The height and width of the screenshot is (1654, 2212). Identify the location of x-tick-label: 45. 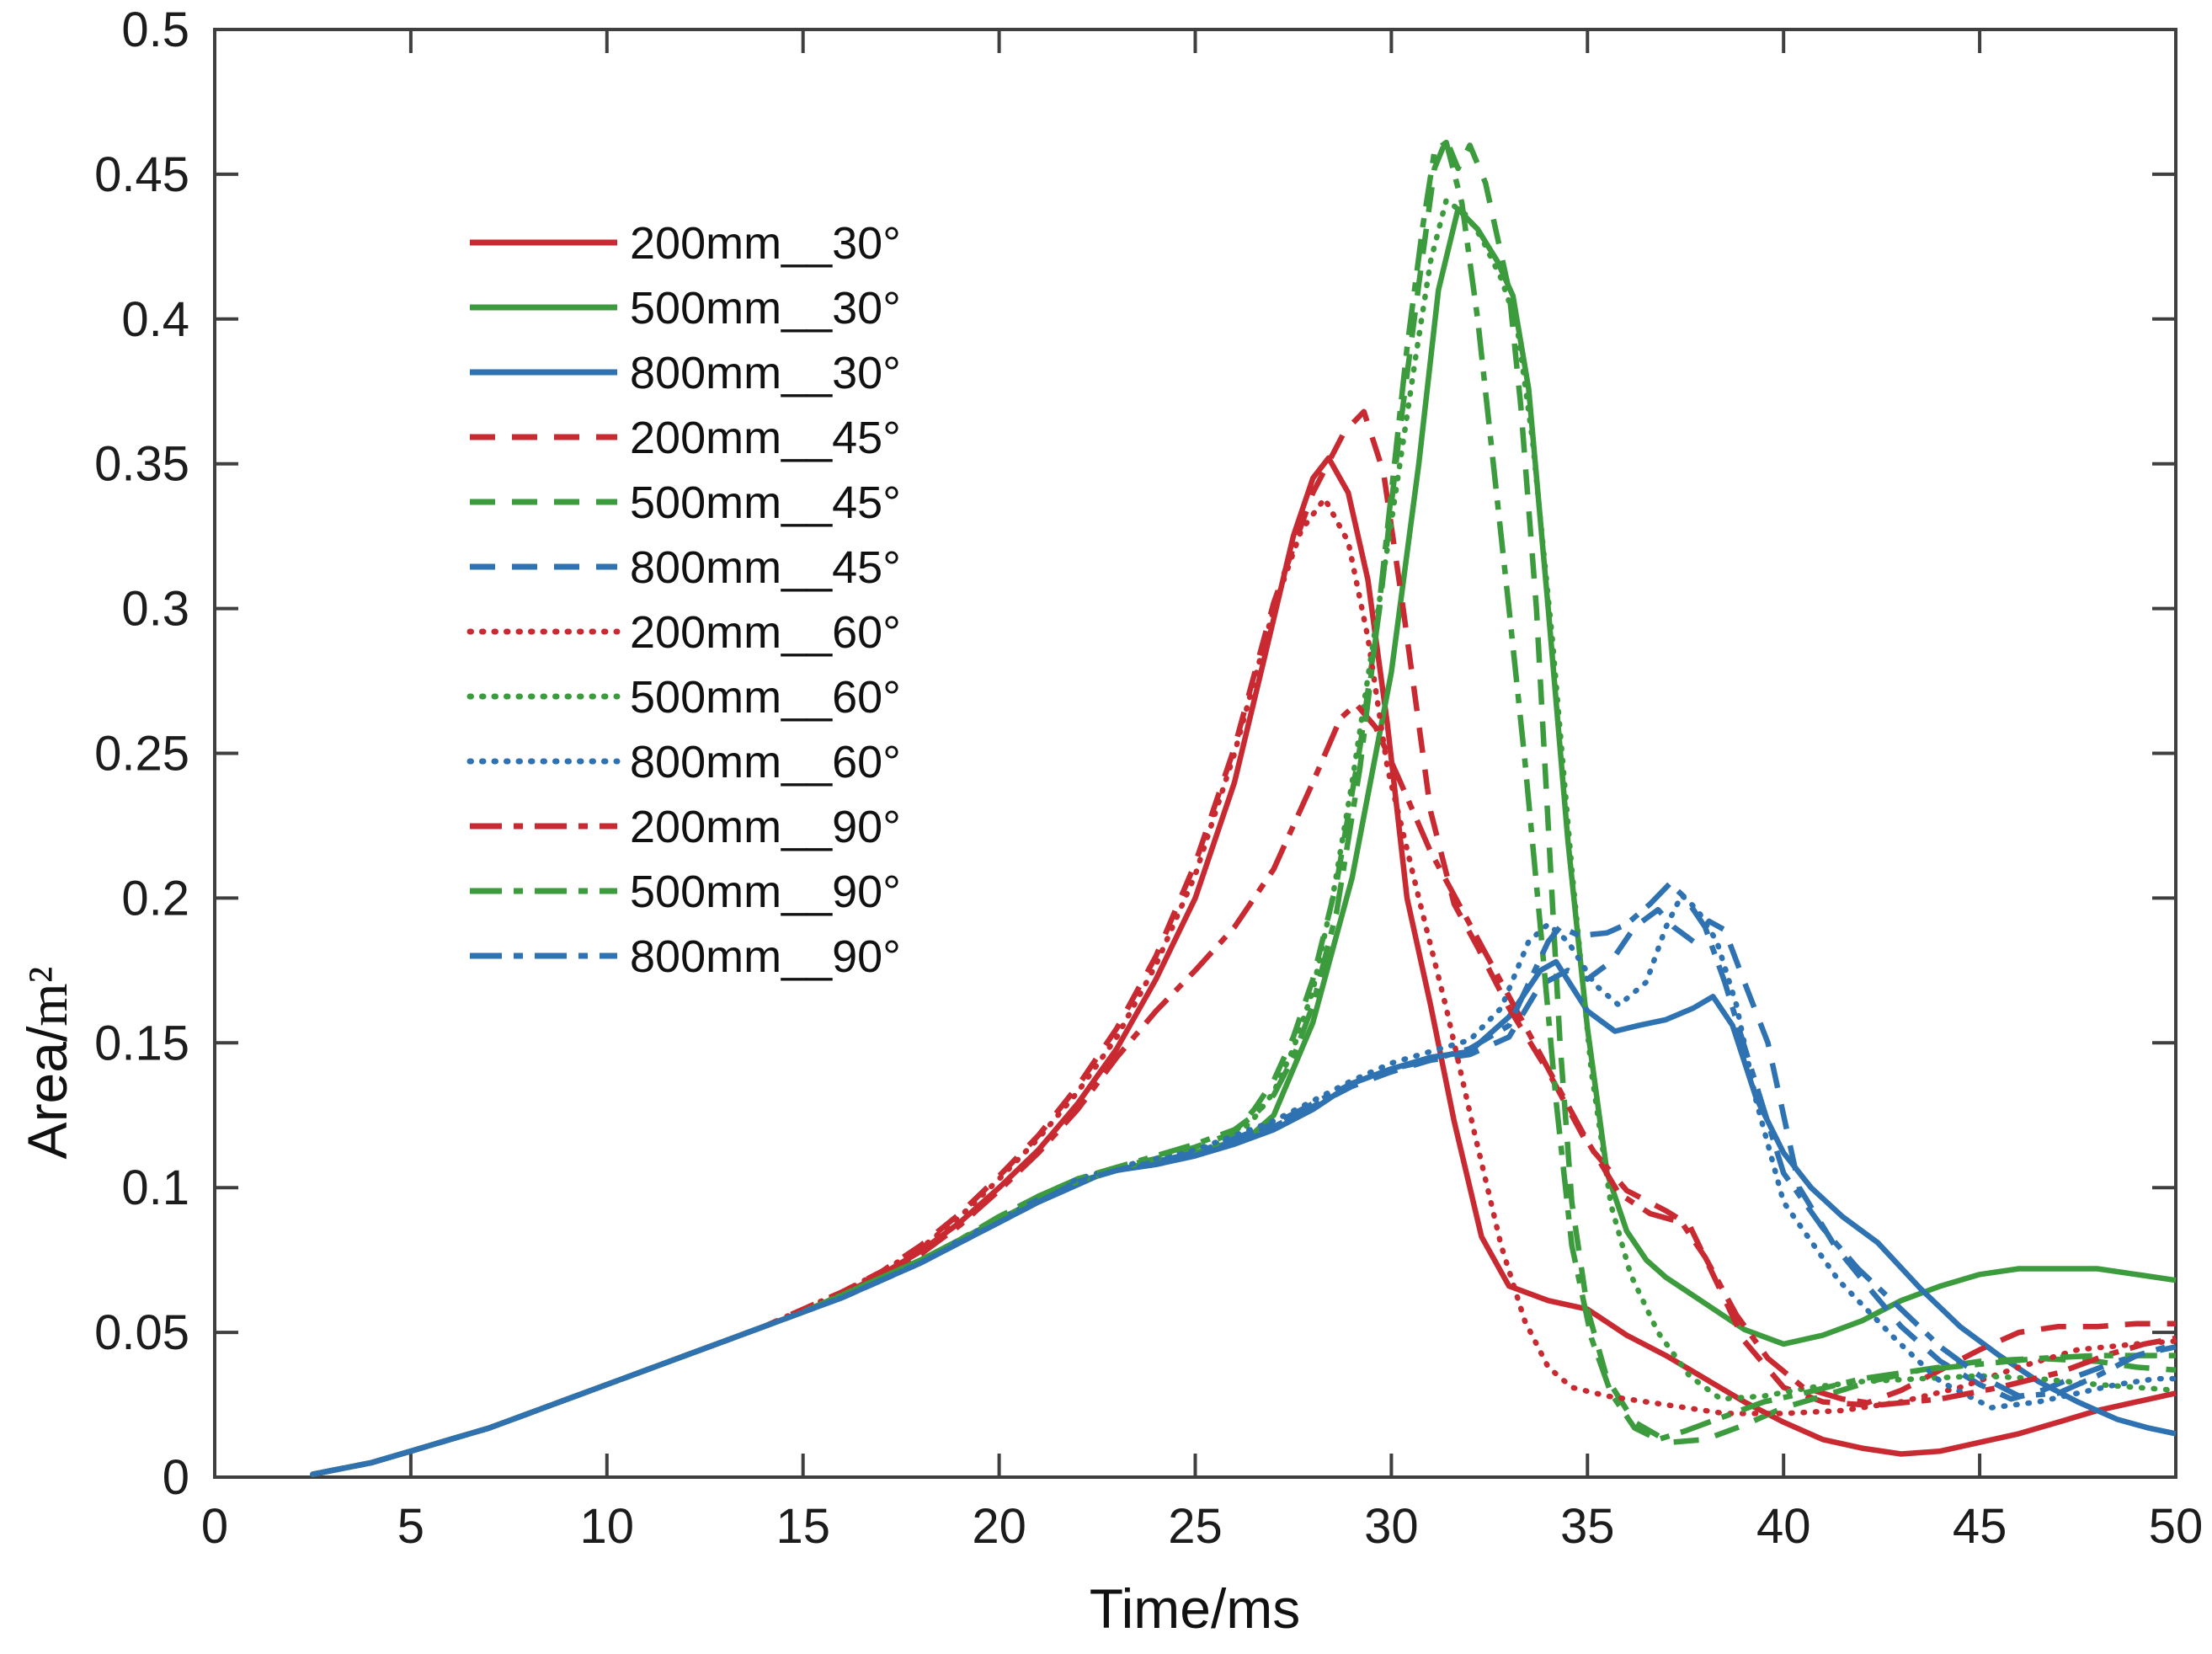
(1980, 1526).